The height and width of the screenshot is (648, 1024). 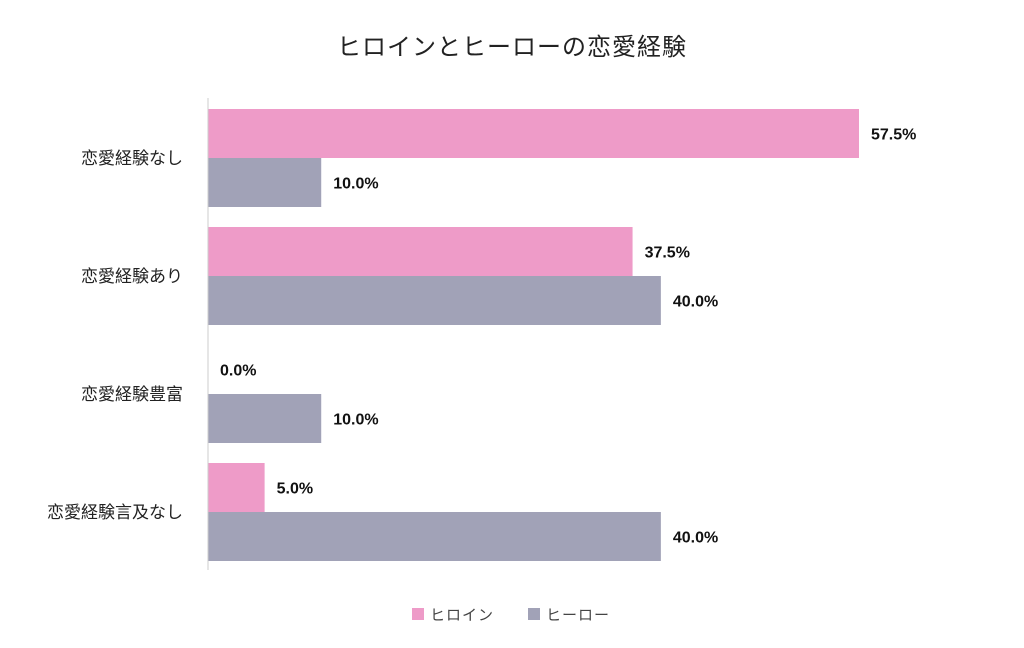 What do you see at coordinates (512, 47) in the screenshot?
I see `chart-title: ヒロインとヒーローの恋愛経験` at bounding box center [512, 47].